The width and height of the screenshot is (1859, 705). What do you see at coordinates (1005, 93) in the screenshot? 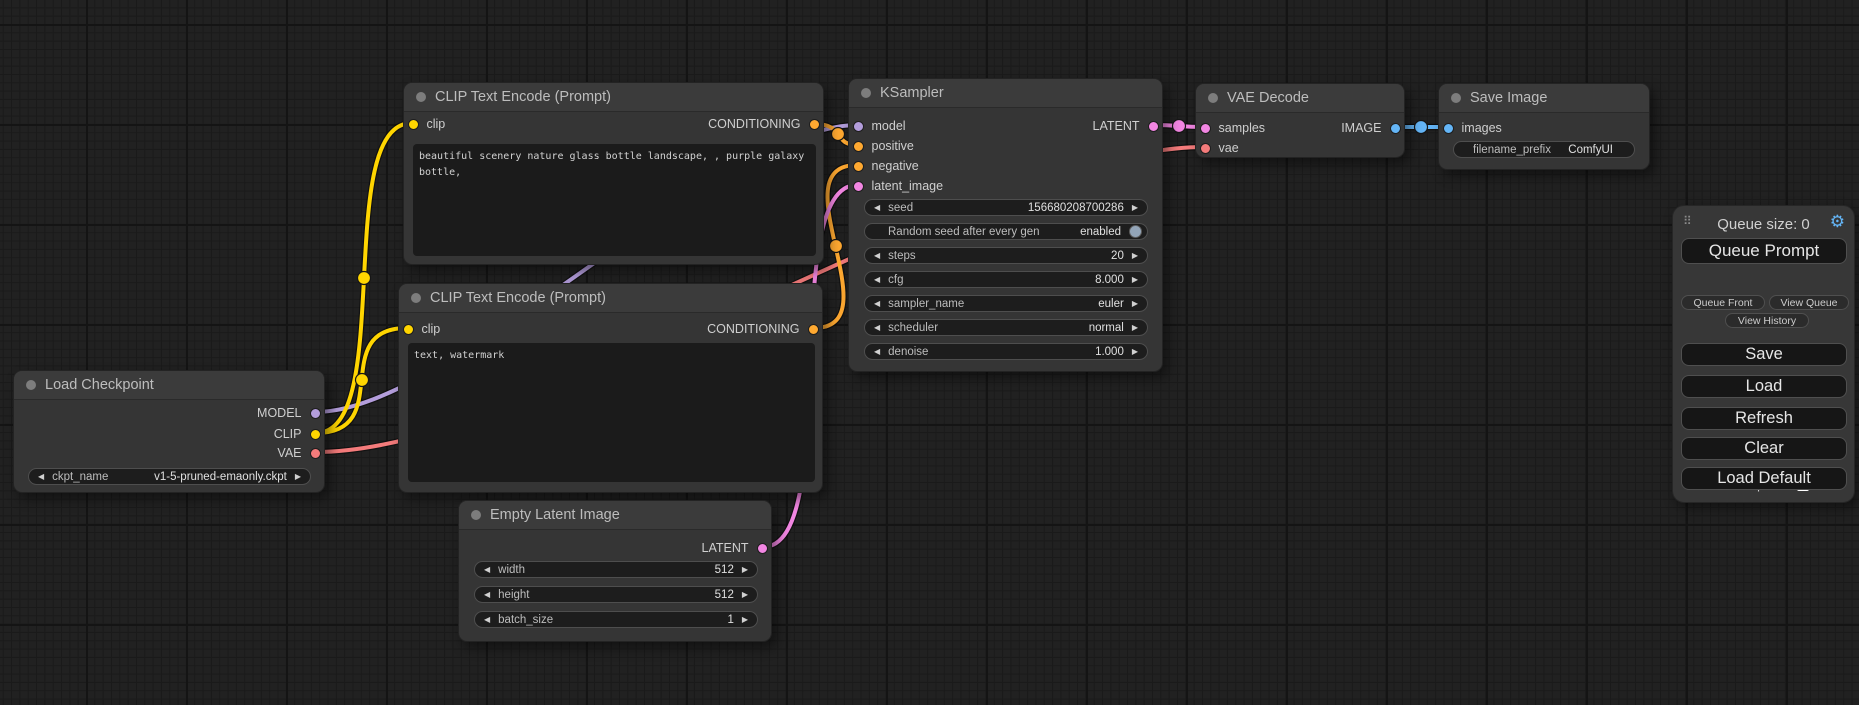
I see `node-title-bar: KSampler` at bounding box center [1005, 93].